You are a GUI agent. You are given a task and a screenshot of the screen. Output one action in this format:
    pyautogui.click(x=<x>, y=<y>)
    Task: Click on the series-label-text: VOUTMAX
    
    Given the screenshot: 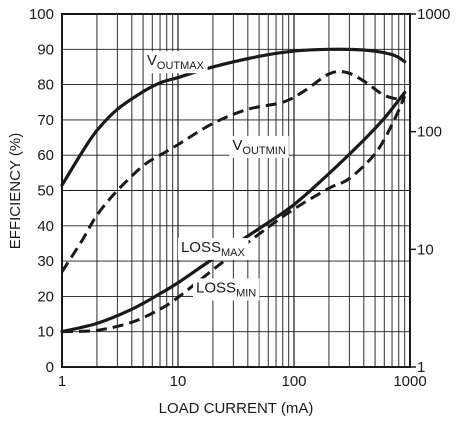 What is the action you would take?
    pyautogui.click(x=176, y=62)
    